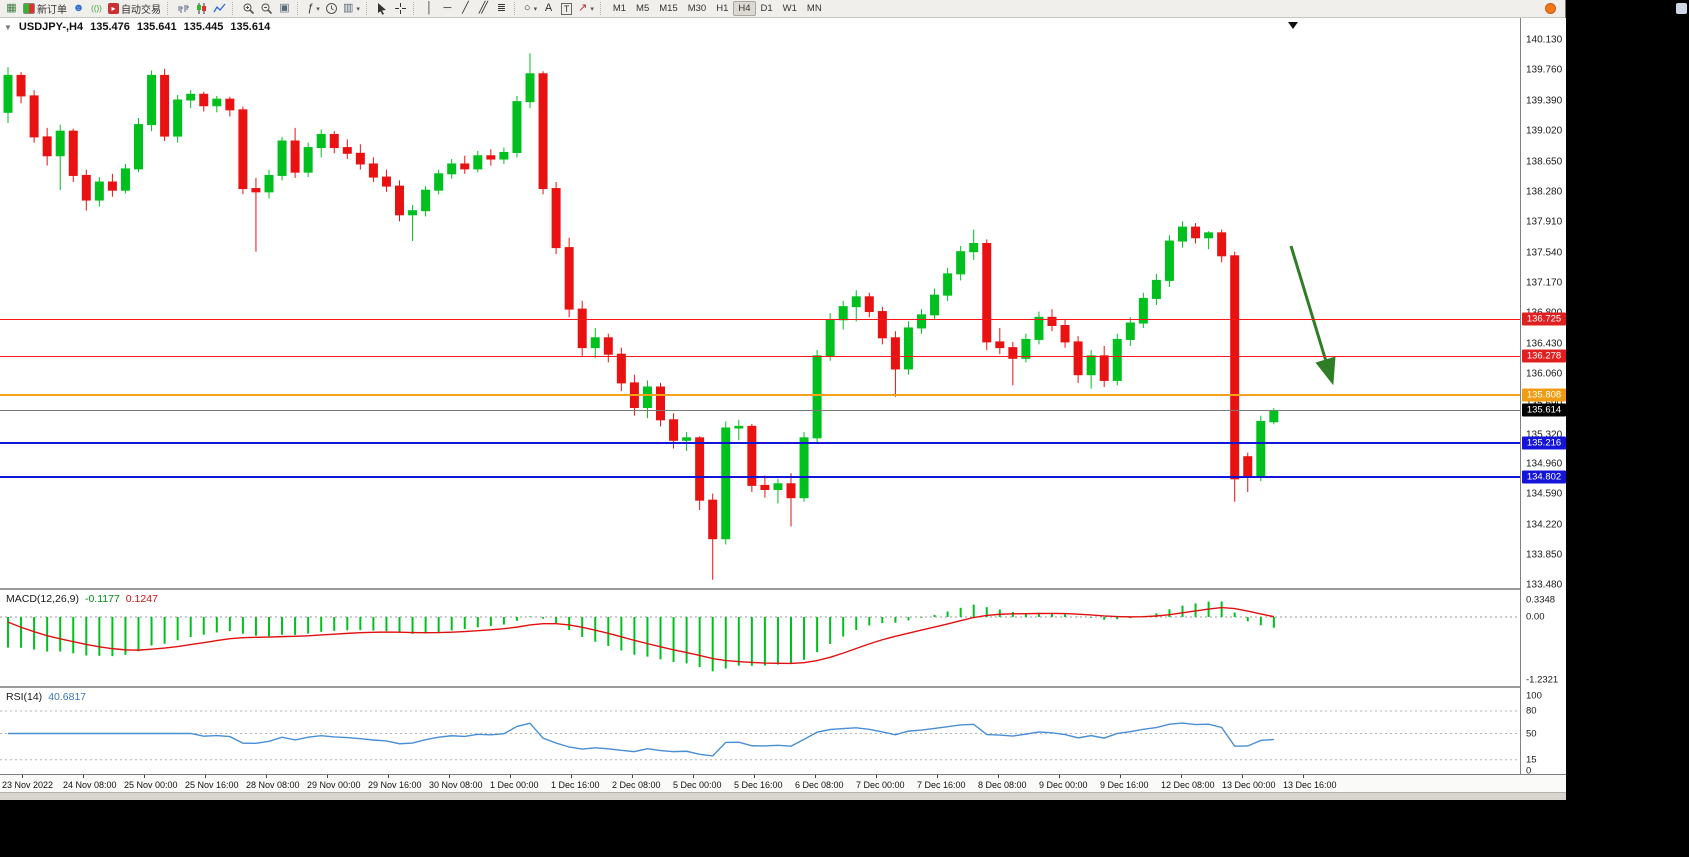 This screenshot has height=857, width=1689. Describe the element at coordinates (219, 8) in the screenshot. I see `line-chart-button` at that location.